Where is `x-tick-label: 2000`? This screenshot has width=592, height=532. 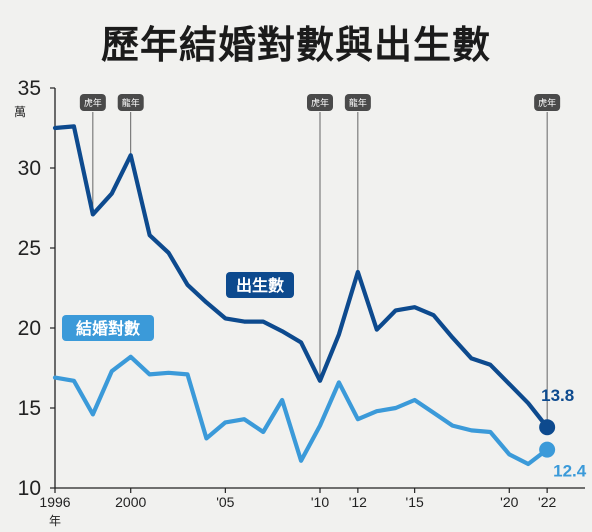 x-tick-label: 2000 is located at coordinates (130, 502).